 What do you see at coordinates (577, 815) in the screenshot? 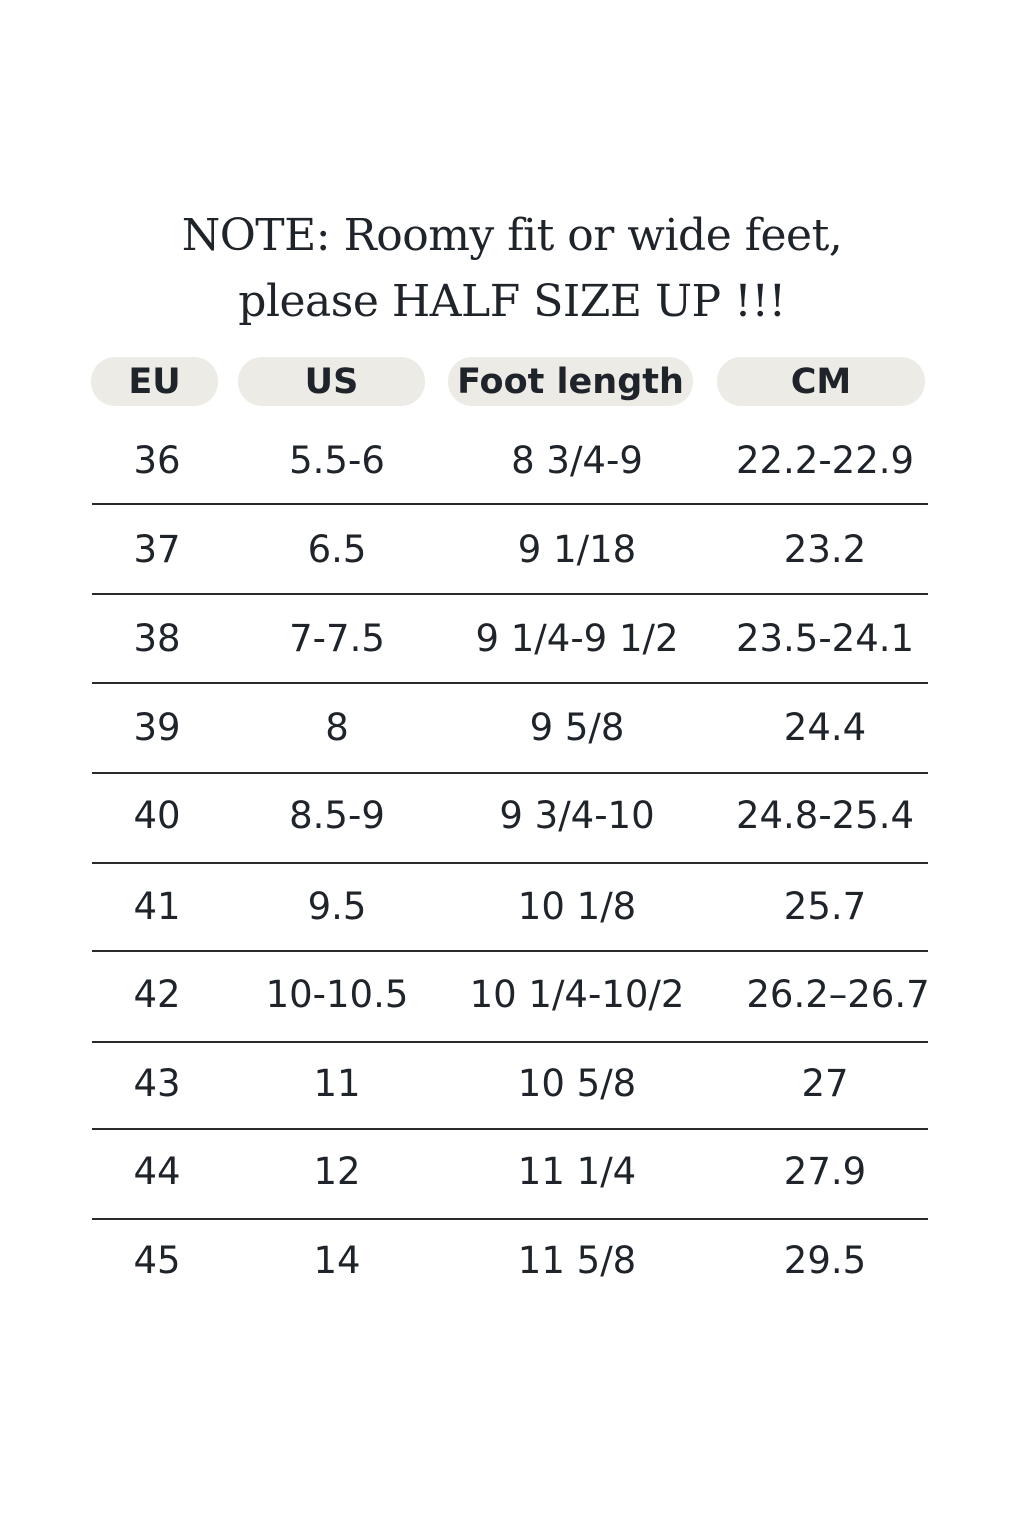
I see `cell-foot-length: 9 3/4-10` at bounding box center [577, 815].